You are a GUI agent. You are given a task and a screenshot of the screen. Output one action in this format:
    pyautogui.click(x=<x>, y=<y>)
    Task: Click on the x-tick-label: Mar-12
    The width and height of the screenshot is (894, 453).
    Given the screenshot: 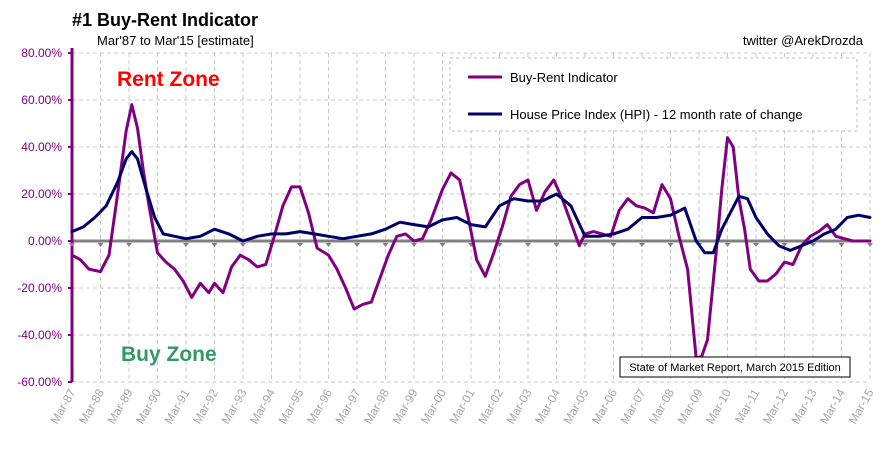 What is the action you would take?
    pyautogui.click(x=775, y=406)
    